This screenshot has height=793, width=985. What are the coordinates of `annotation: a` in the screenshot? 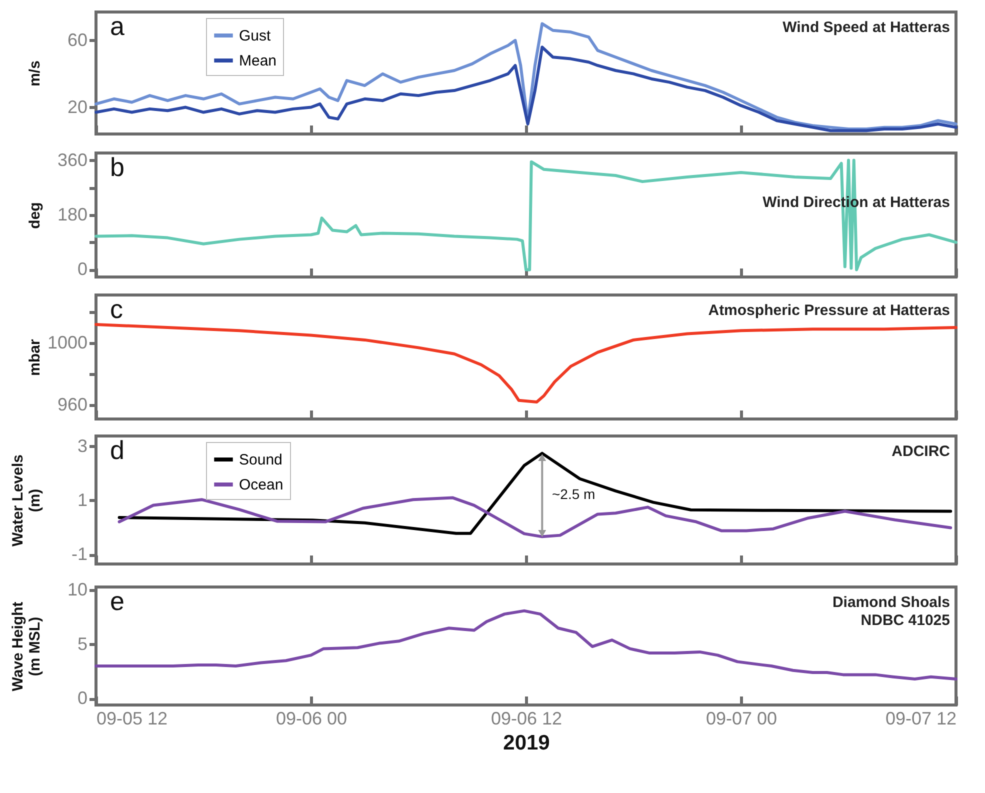 It's located at (117, 26).